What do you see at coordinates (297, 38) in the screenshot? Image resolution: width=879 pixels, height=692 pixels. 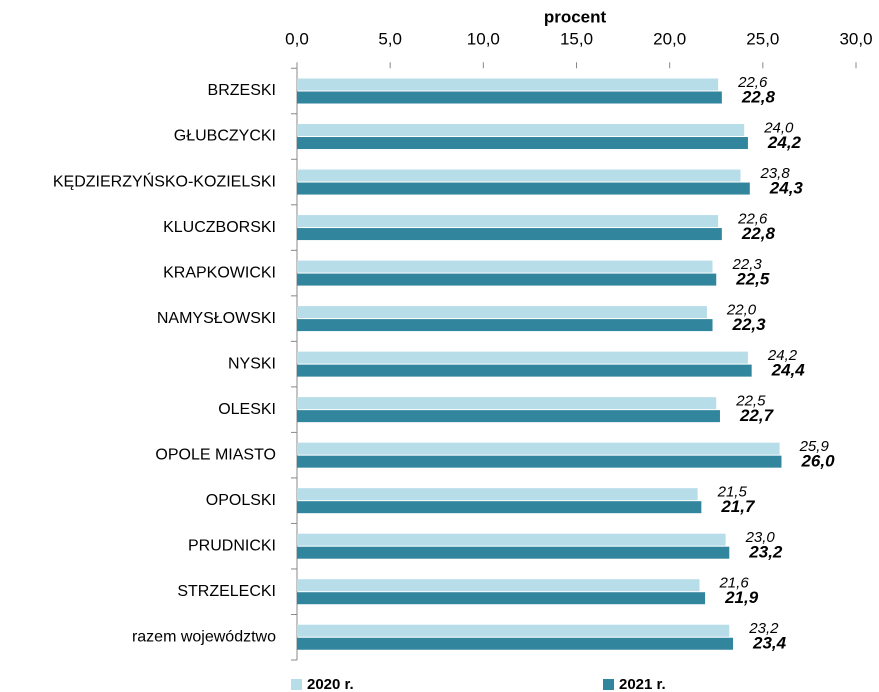 I see `x-tick-label: 0,0` at bounding box center [297, 38].